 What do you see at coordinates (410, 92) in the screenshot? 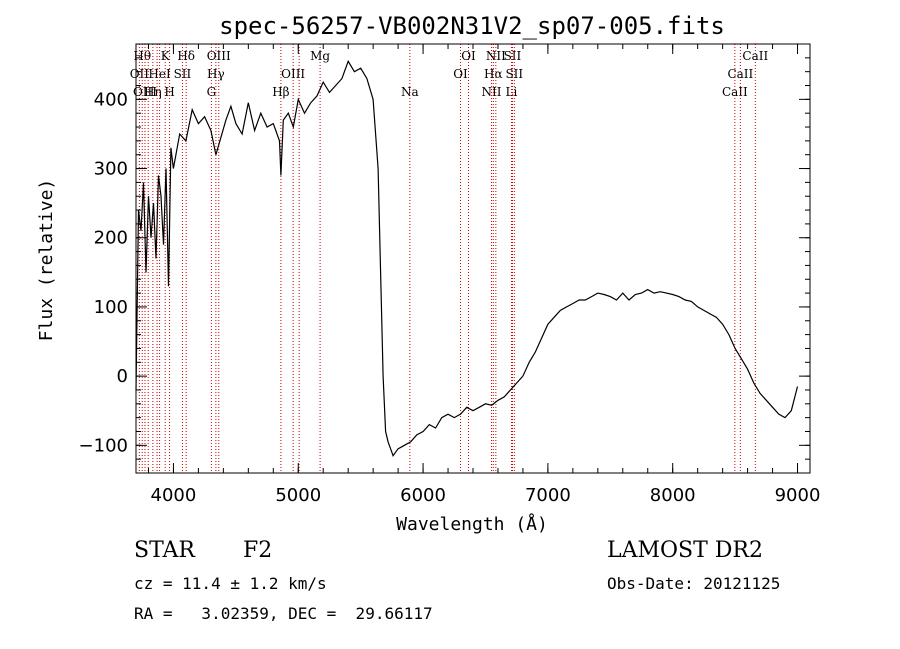
I see `line-marker-label-18: Na` at bounding box center [410, 92].